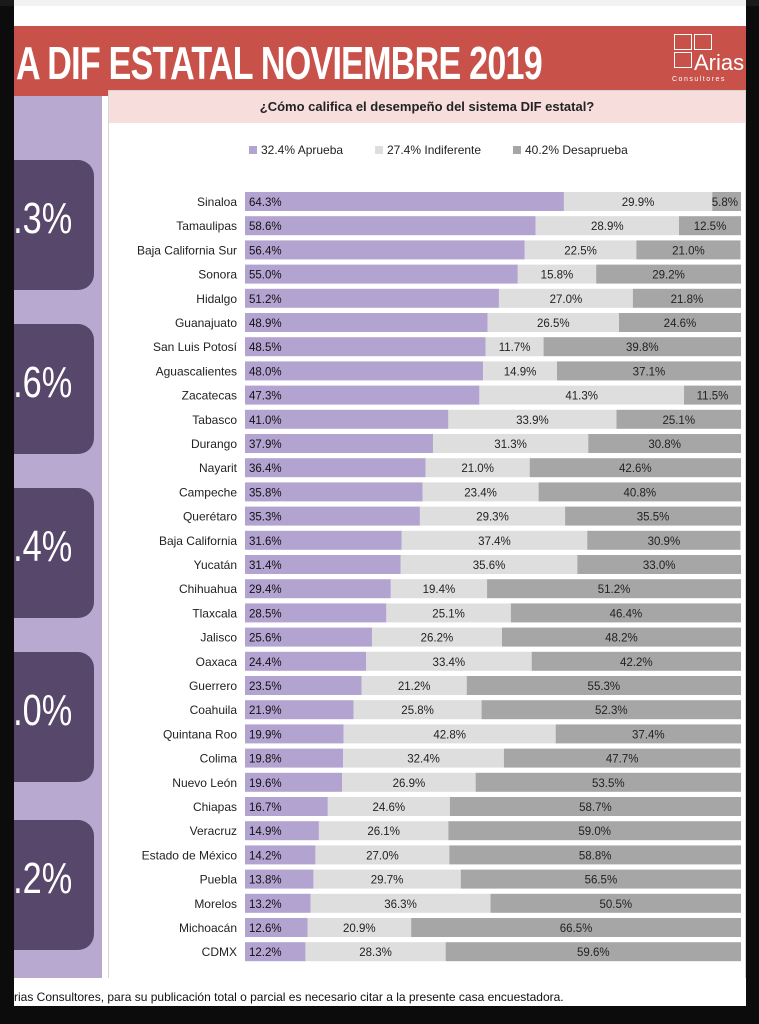 The height and width of the screenshot is (1024, 759). I want to click on category-label: Guanajuato, so click(206, 323).